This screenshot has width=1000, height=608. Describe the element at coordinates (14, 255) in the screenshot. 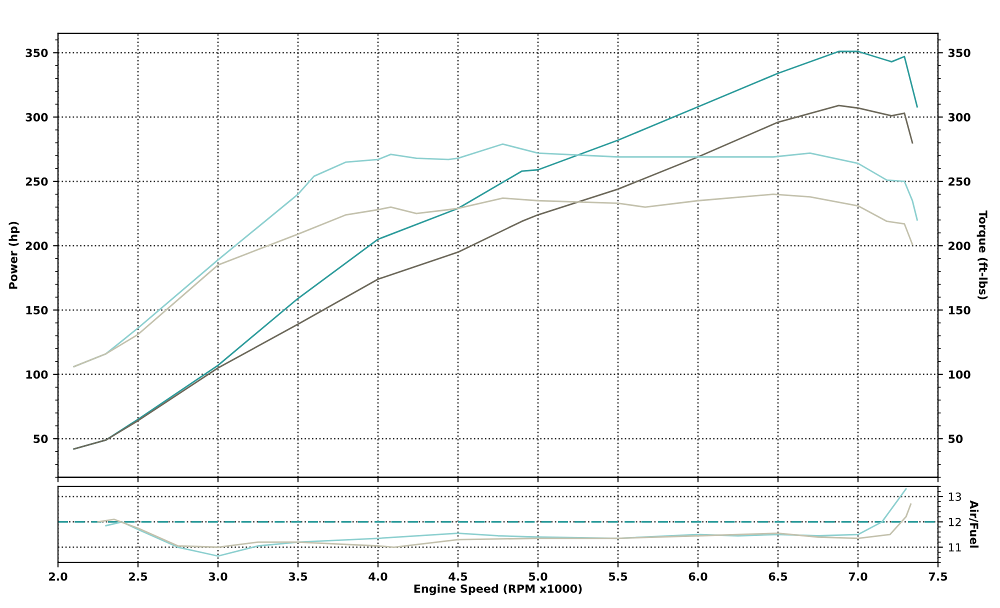

I see `y-axis-title: Power (hp)` at that location.